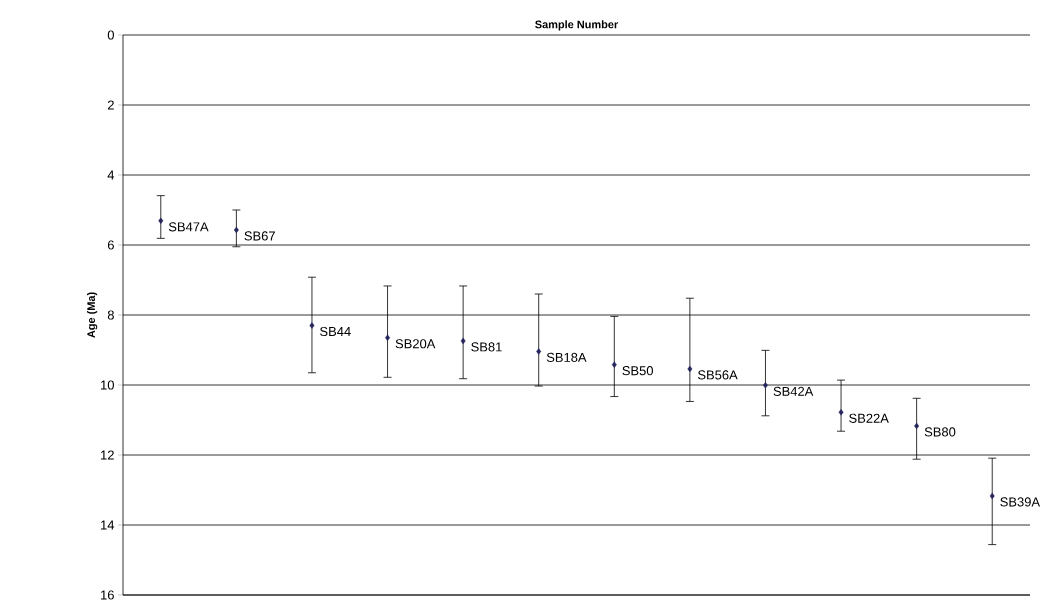  Describe the element at coordinates (110, 35) in the screenshot. I see `y-tick-label: 0` at that location.